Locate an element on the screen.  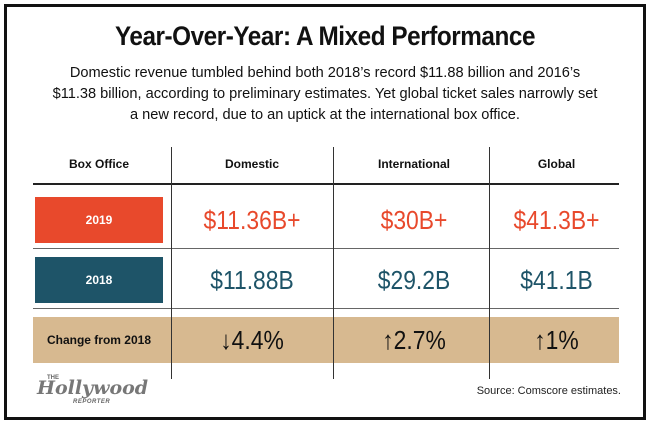
cell-2018-domestic: $11.88B is located at coordinates (252, 280).